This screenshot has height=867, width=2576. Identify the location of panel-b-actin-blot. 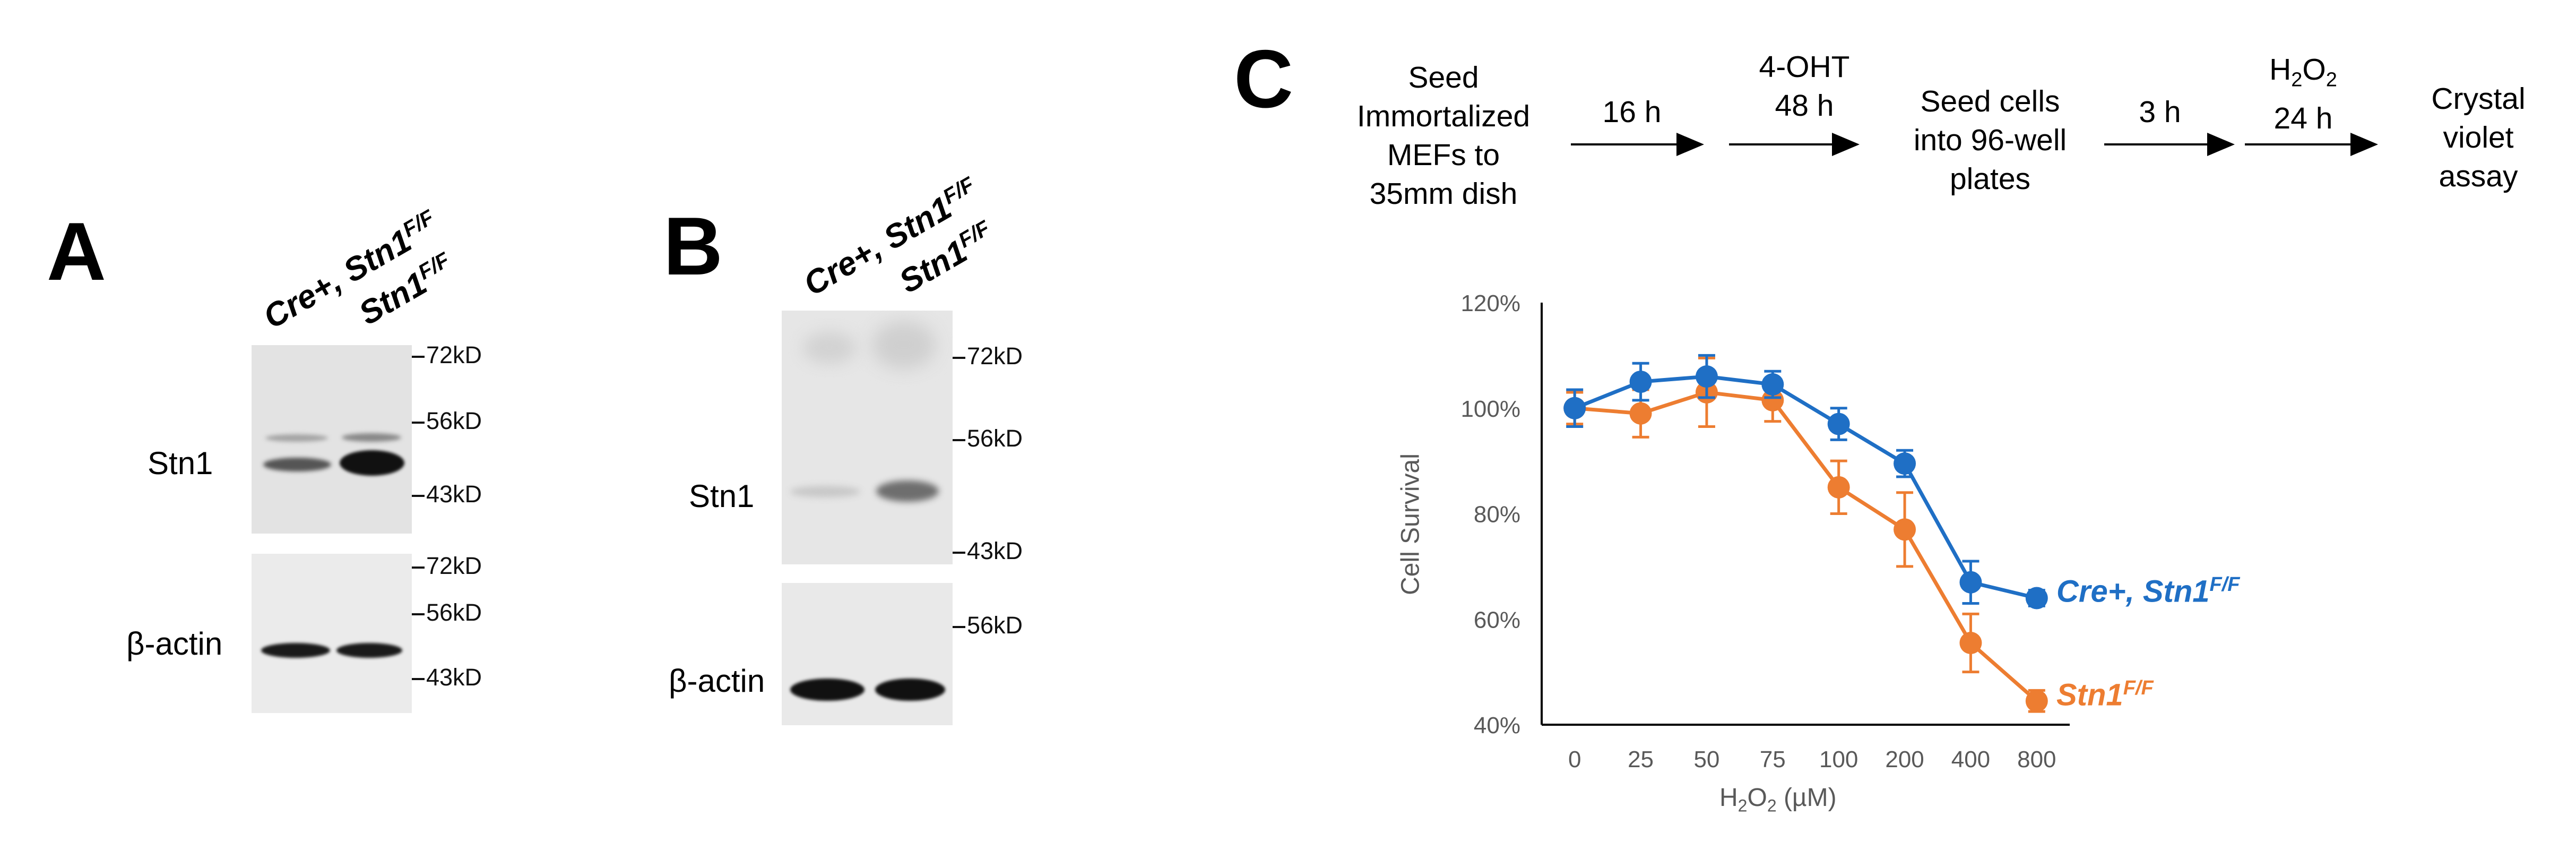
(867, 654).